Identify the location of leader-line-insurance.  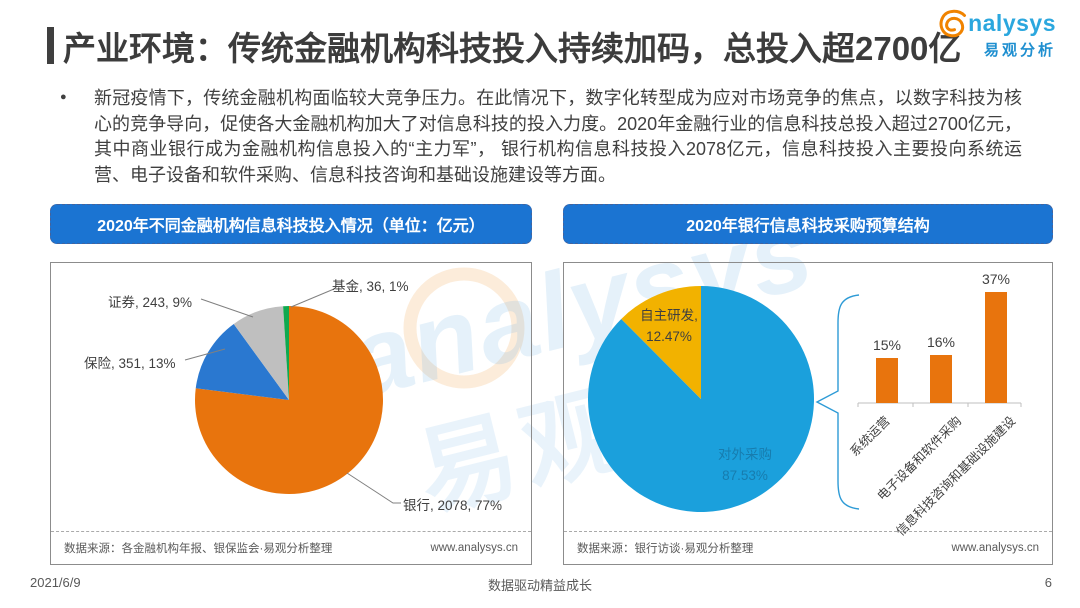
(205, 354).